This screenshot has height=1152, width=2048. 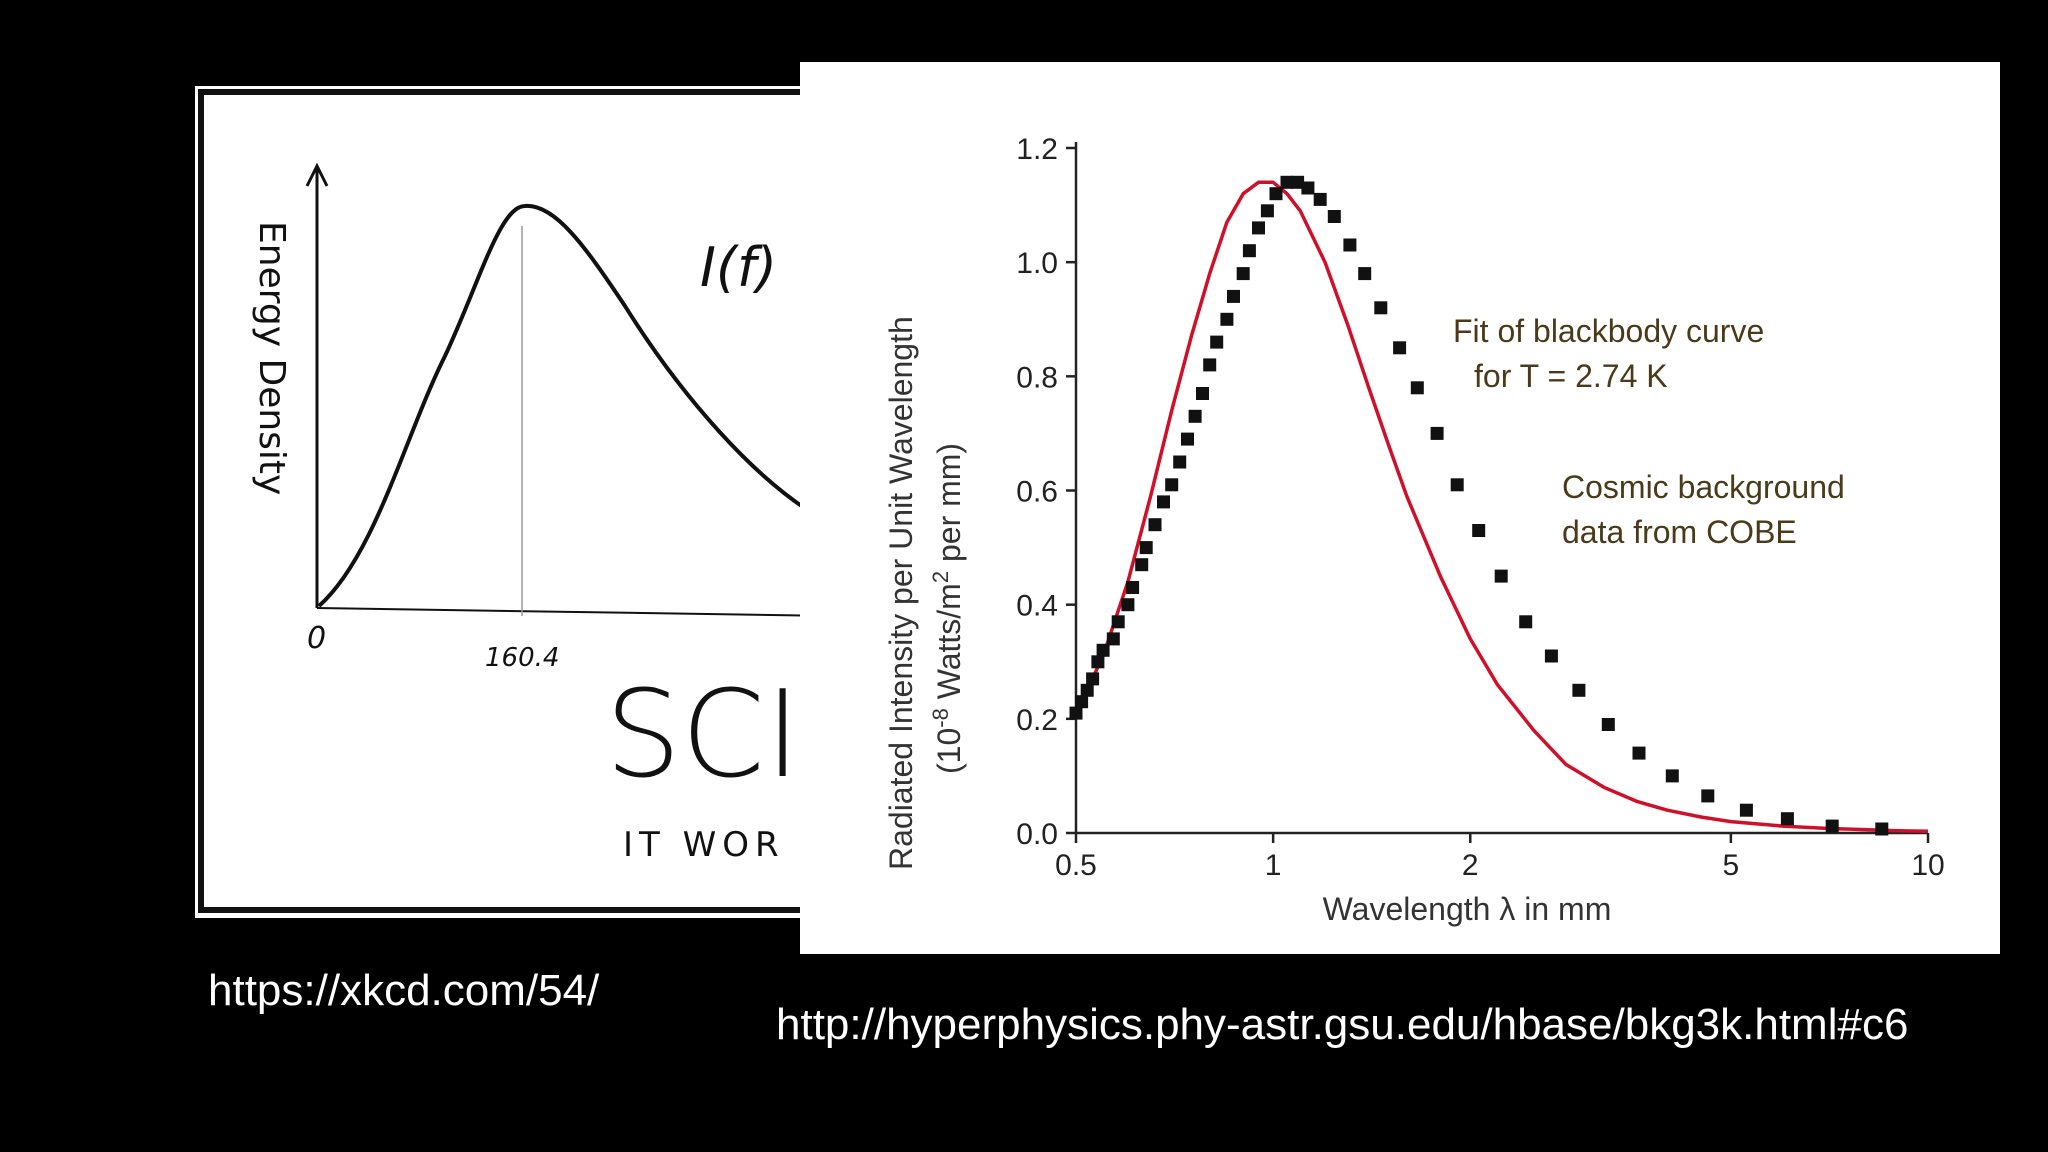 What do you see at coordinates (271, 358) in the screenshot?
I see `comic-ylabel: Energy Density` at bounding box center [271, 358].